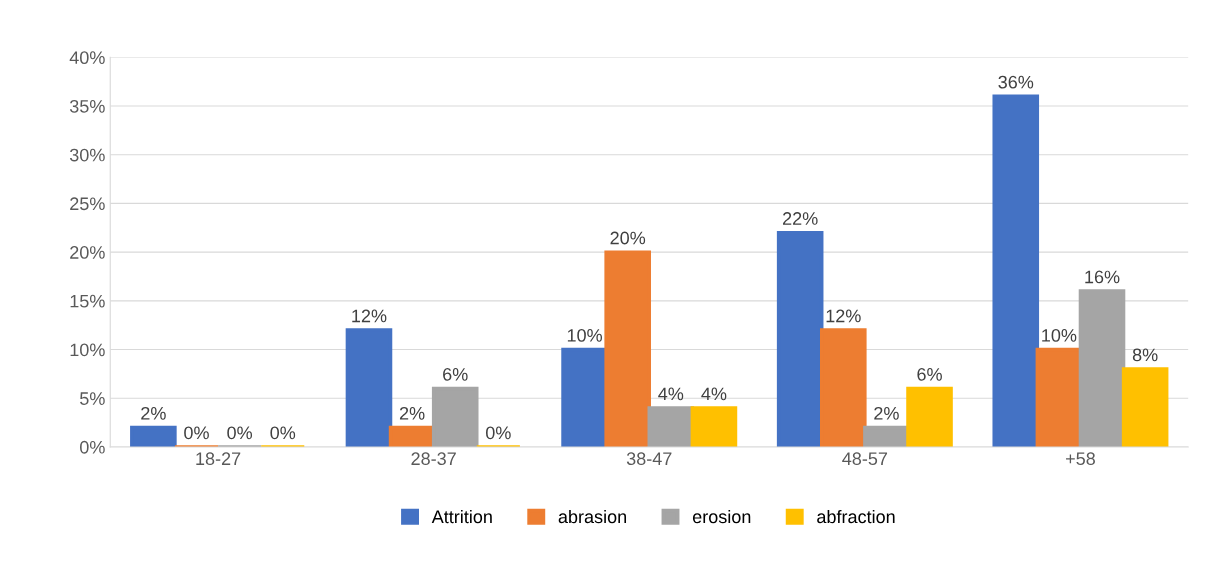 This screenshot has width=1225, height=573. What do you see at coordinates (87, 155) in the screenshot?
I see `y-tick-label: 30%` at bounding box center [87, 155].